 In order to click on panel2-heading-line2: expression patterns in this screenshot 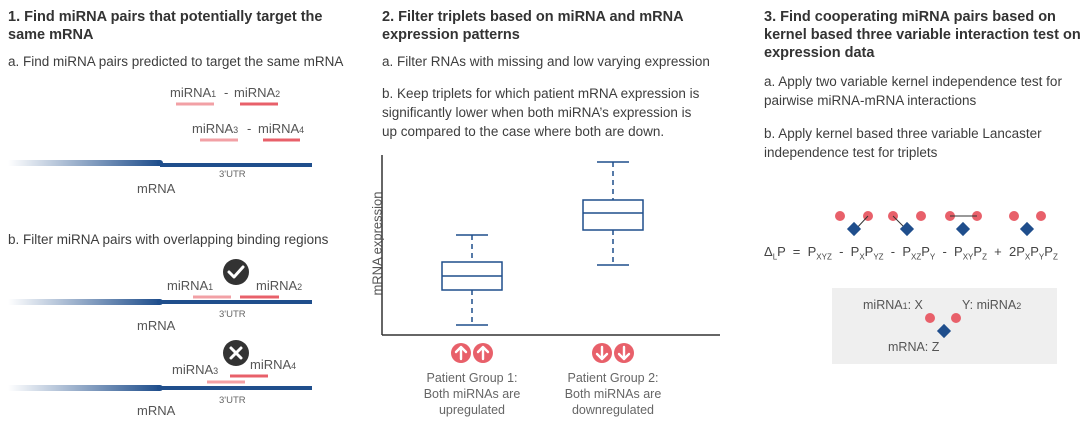, I will do `click(451, 35)`.